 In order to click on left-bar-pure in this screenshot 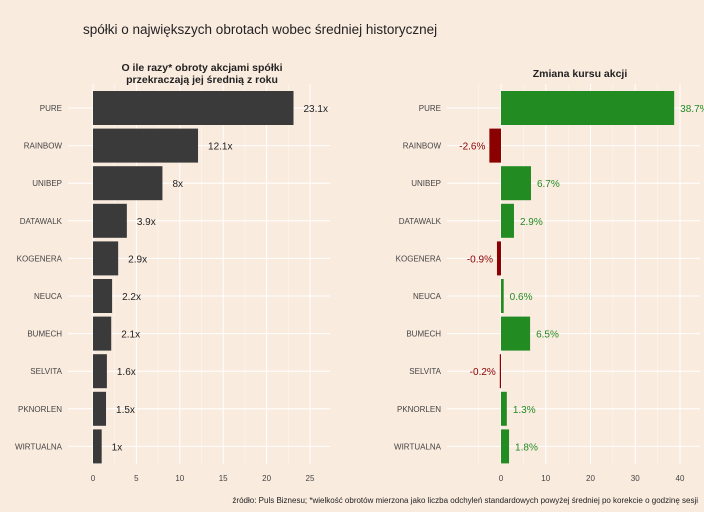, I will do `click(193, 108)`.